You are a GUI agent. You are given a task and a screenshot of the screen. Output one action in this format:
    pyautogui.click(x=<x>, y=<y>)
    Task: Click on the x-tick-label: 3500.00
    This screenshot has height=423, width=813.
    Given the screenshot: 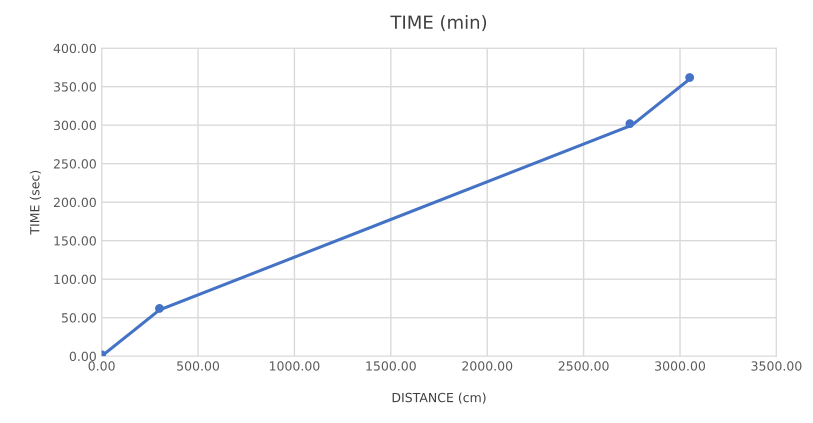 What is the action you would take?
    pyautogui.click(x=777, y=366)
    